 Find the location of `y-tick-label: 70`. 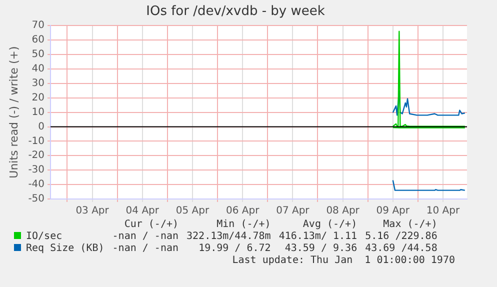

y-tick-label: 70 is located at coordinates (38, 26).